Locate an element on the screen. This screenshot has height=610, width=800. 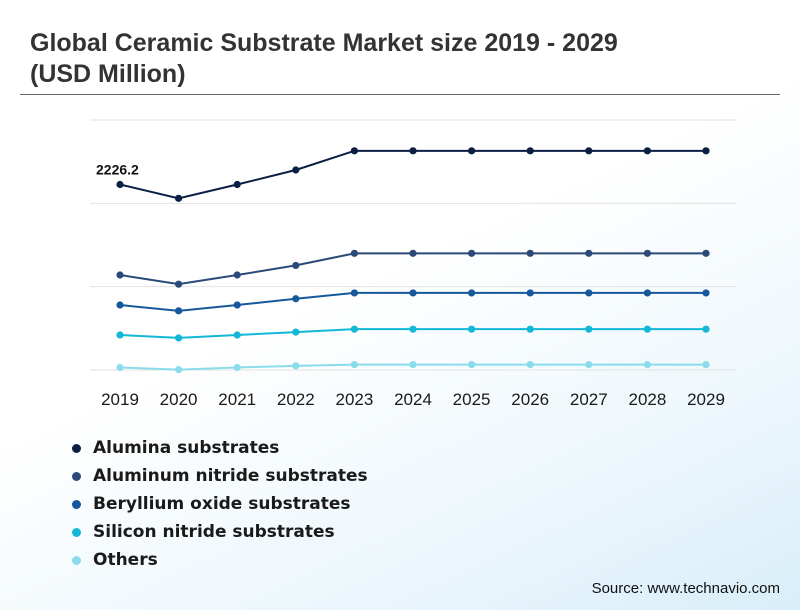
legend-item: Aluminum nitride substrates is located at coordinates (220, 476).